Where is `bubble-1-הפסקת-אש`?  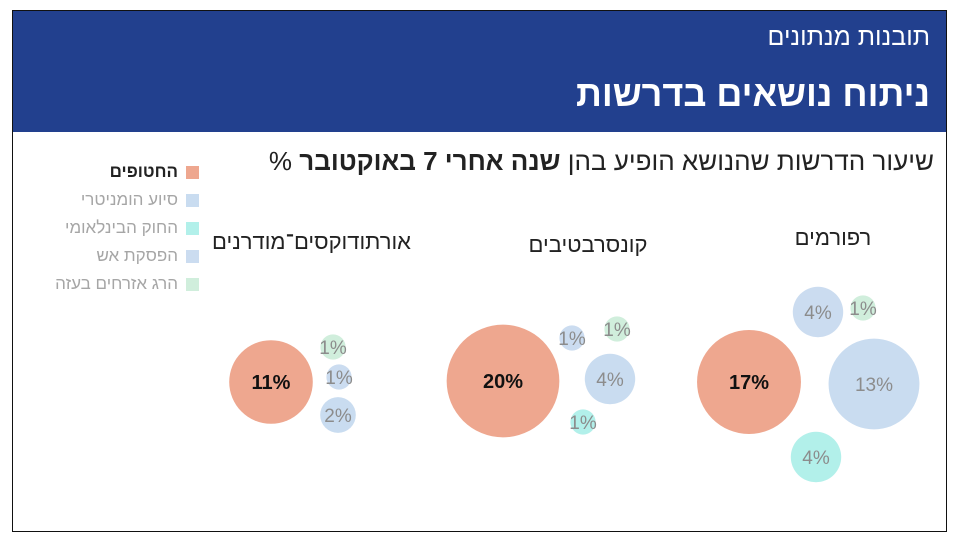
bubble-1-הפסקת-אש is located at coordinates (572, 338).